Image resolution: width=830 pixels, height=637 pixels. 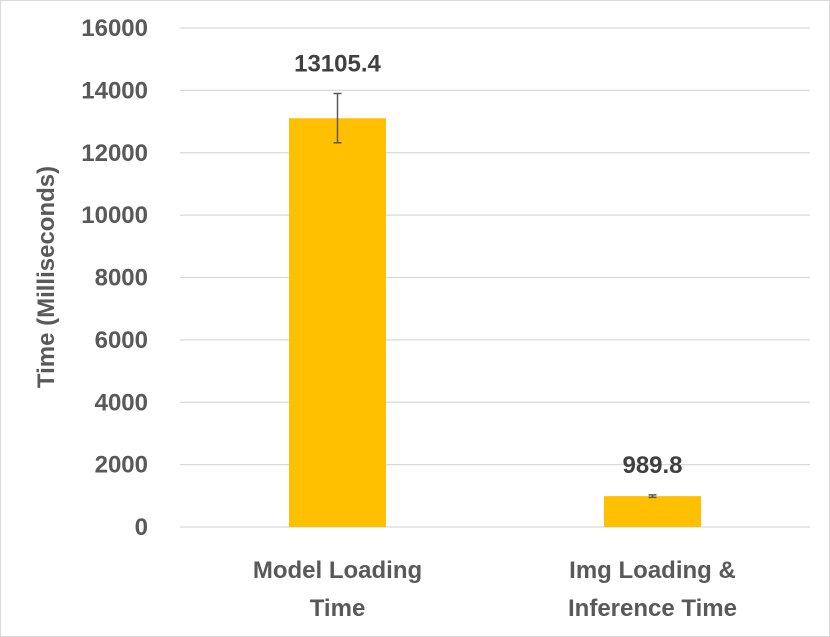 What do you see at coordinates (121, 402) in the screenshot?
I see `y-tick-label-4000: 4000` at bounding box center [121, 402].